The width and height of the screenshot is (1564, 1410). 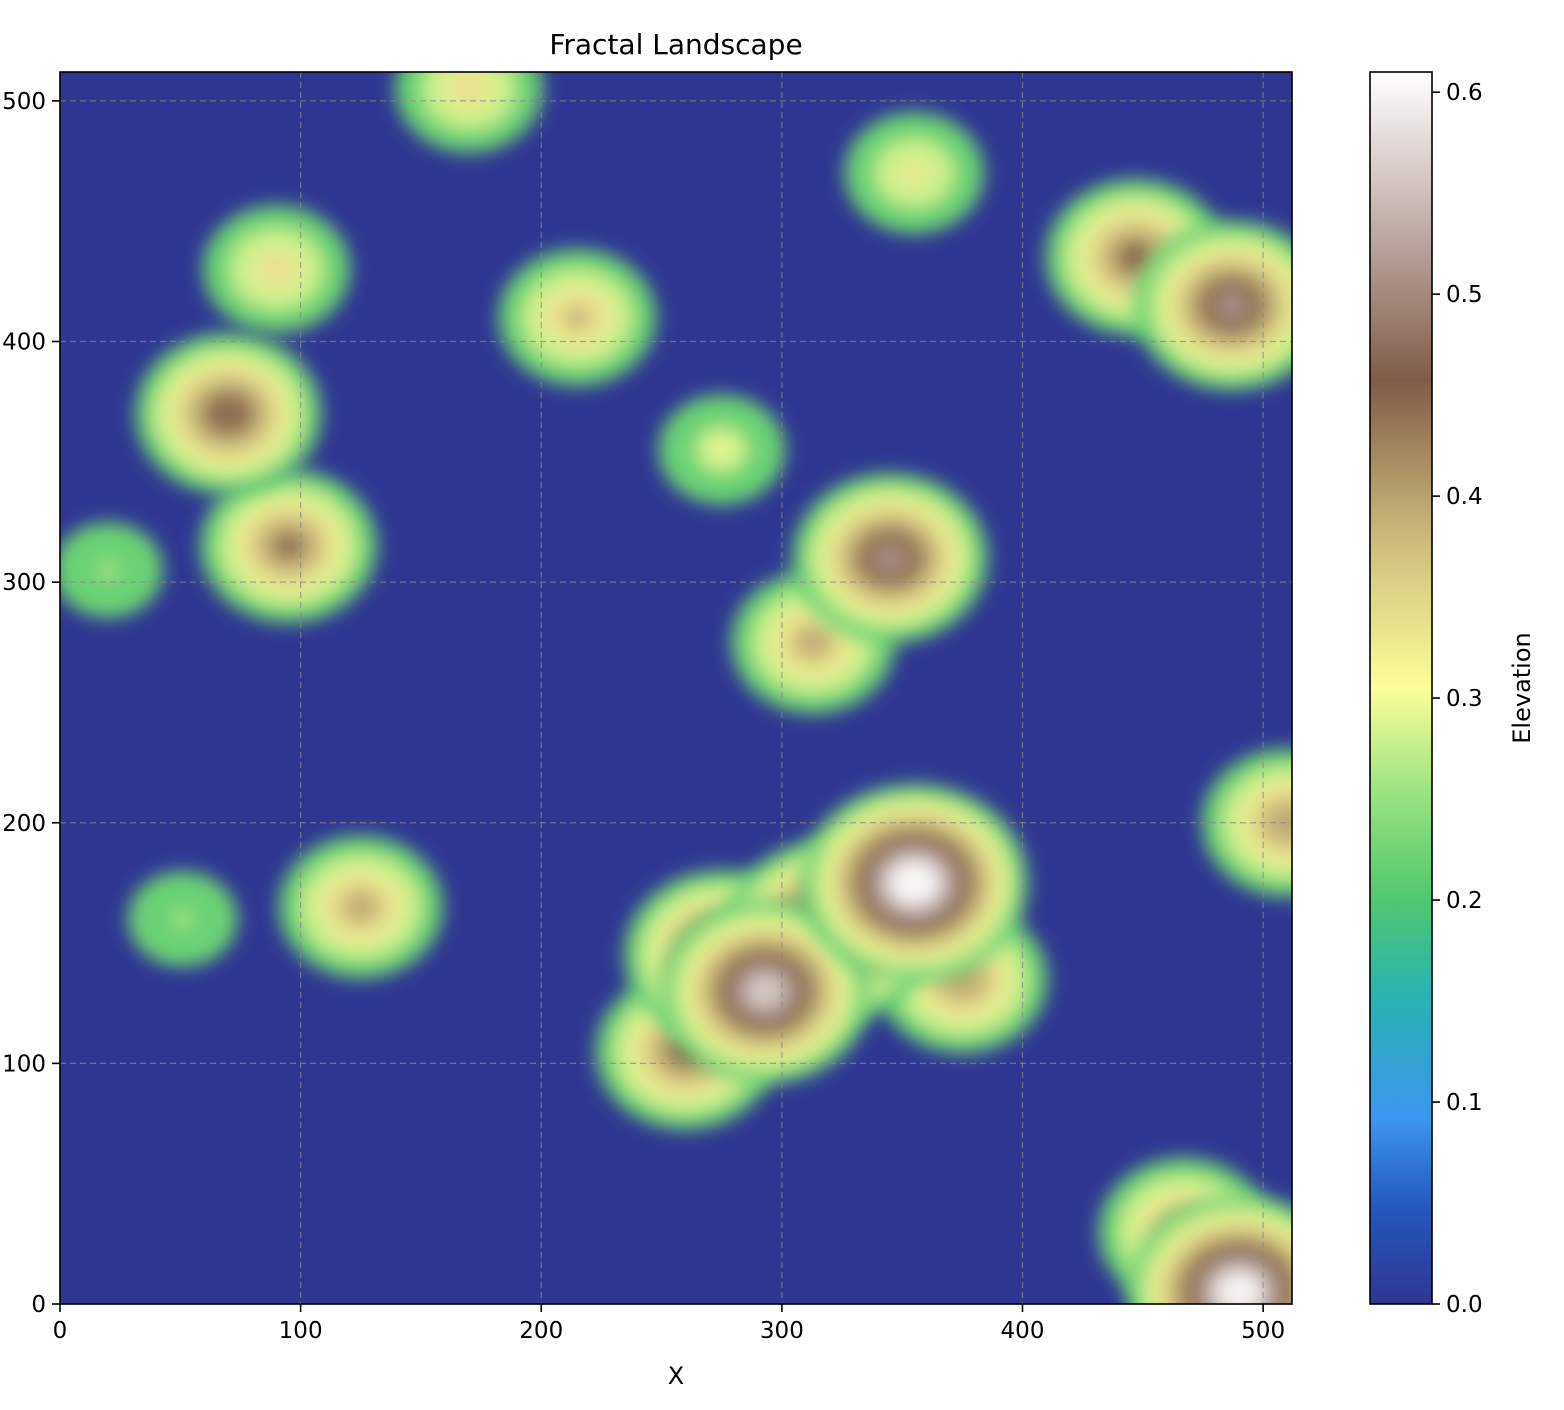 I want to click on y-tick-label: 200, so click(x=24, y=824).